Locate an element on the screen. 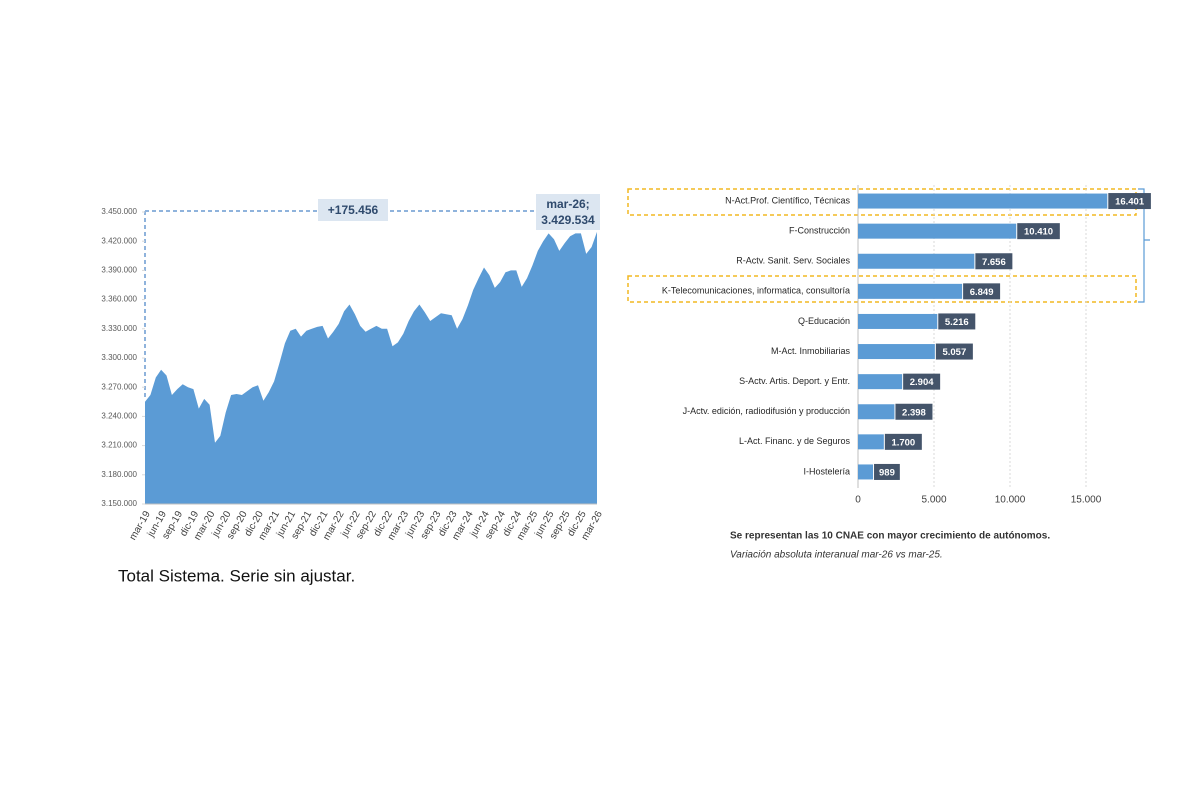 The image size is (1200, 800). y-tick-label: 3.210.000 is located at coordinates (119, 445).